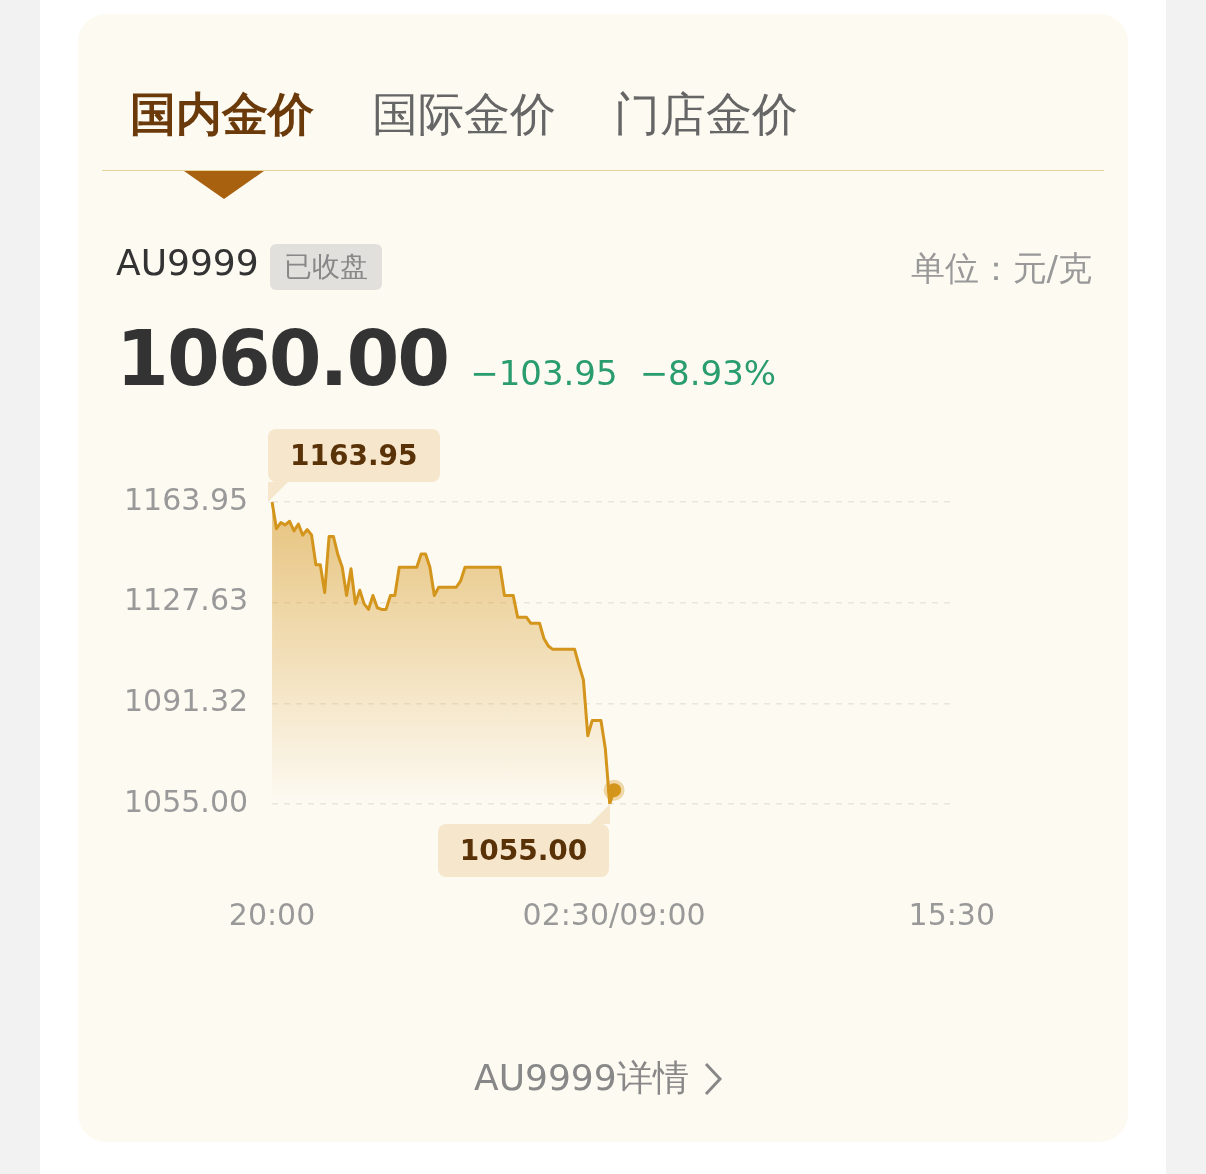  I want to click on text: 单位：元/克, so click(1001, 268).